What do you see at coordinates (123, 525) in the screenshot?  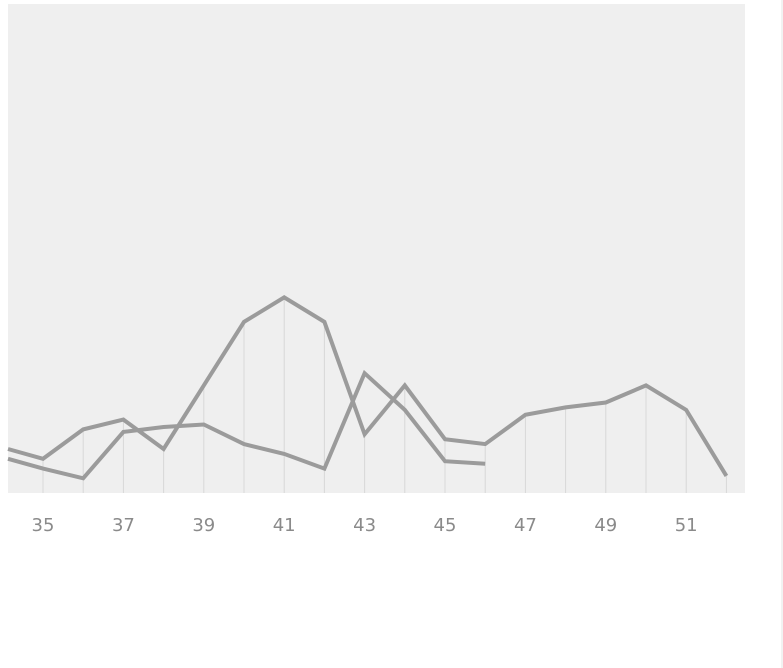 I see `x-tick-label: 37` at bounding box center [123, 525].